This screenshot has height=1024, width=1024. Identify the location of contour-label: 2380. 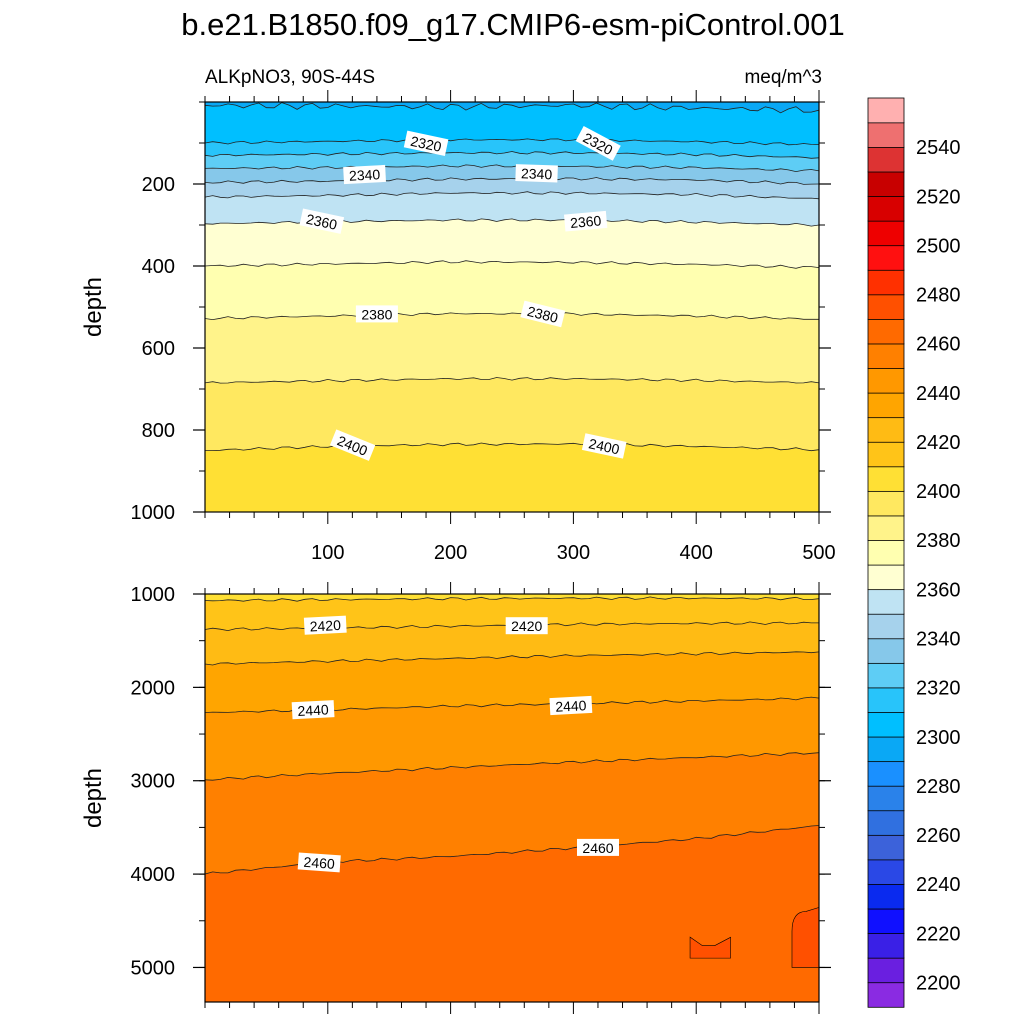
(543, 314).